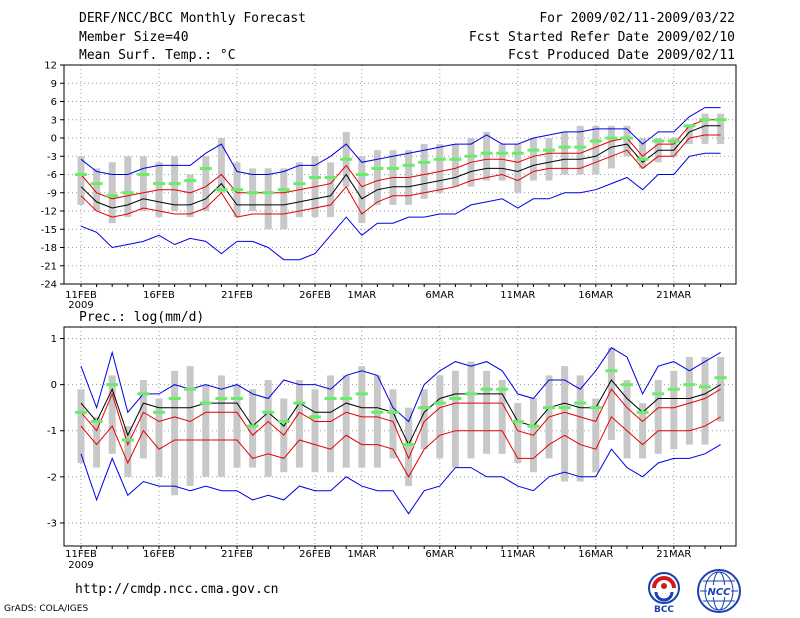  What do you see at coordinates (237, 295) in the screenshot?
I see `panel1-xtick-label: 21FEB` at bounding box center [237, 295].